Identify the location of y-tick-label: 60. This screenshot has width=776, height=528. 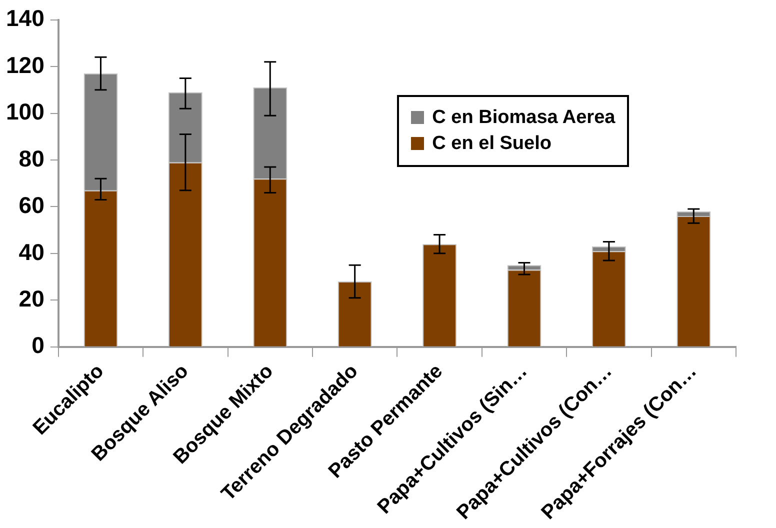
(31, 205).